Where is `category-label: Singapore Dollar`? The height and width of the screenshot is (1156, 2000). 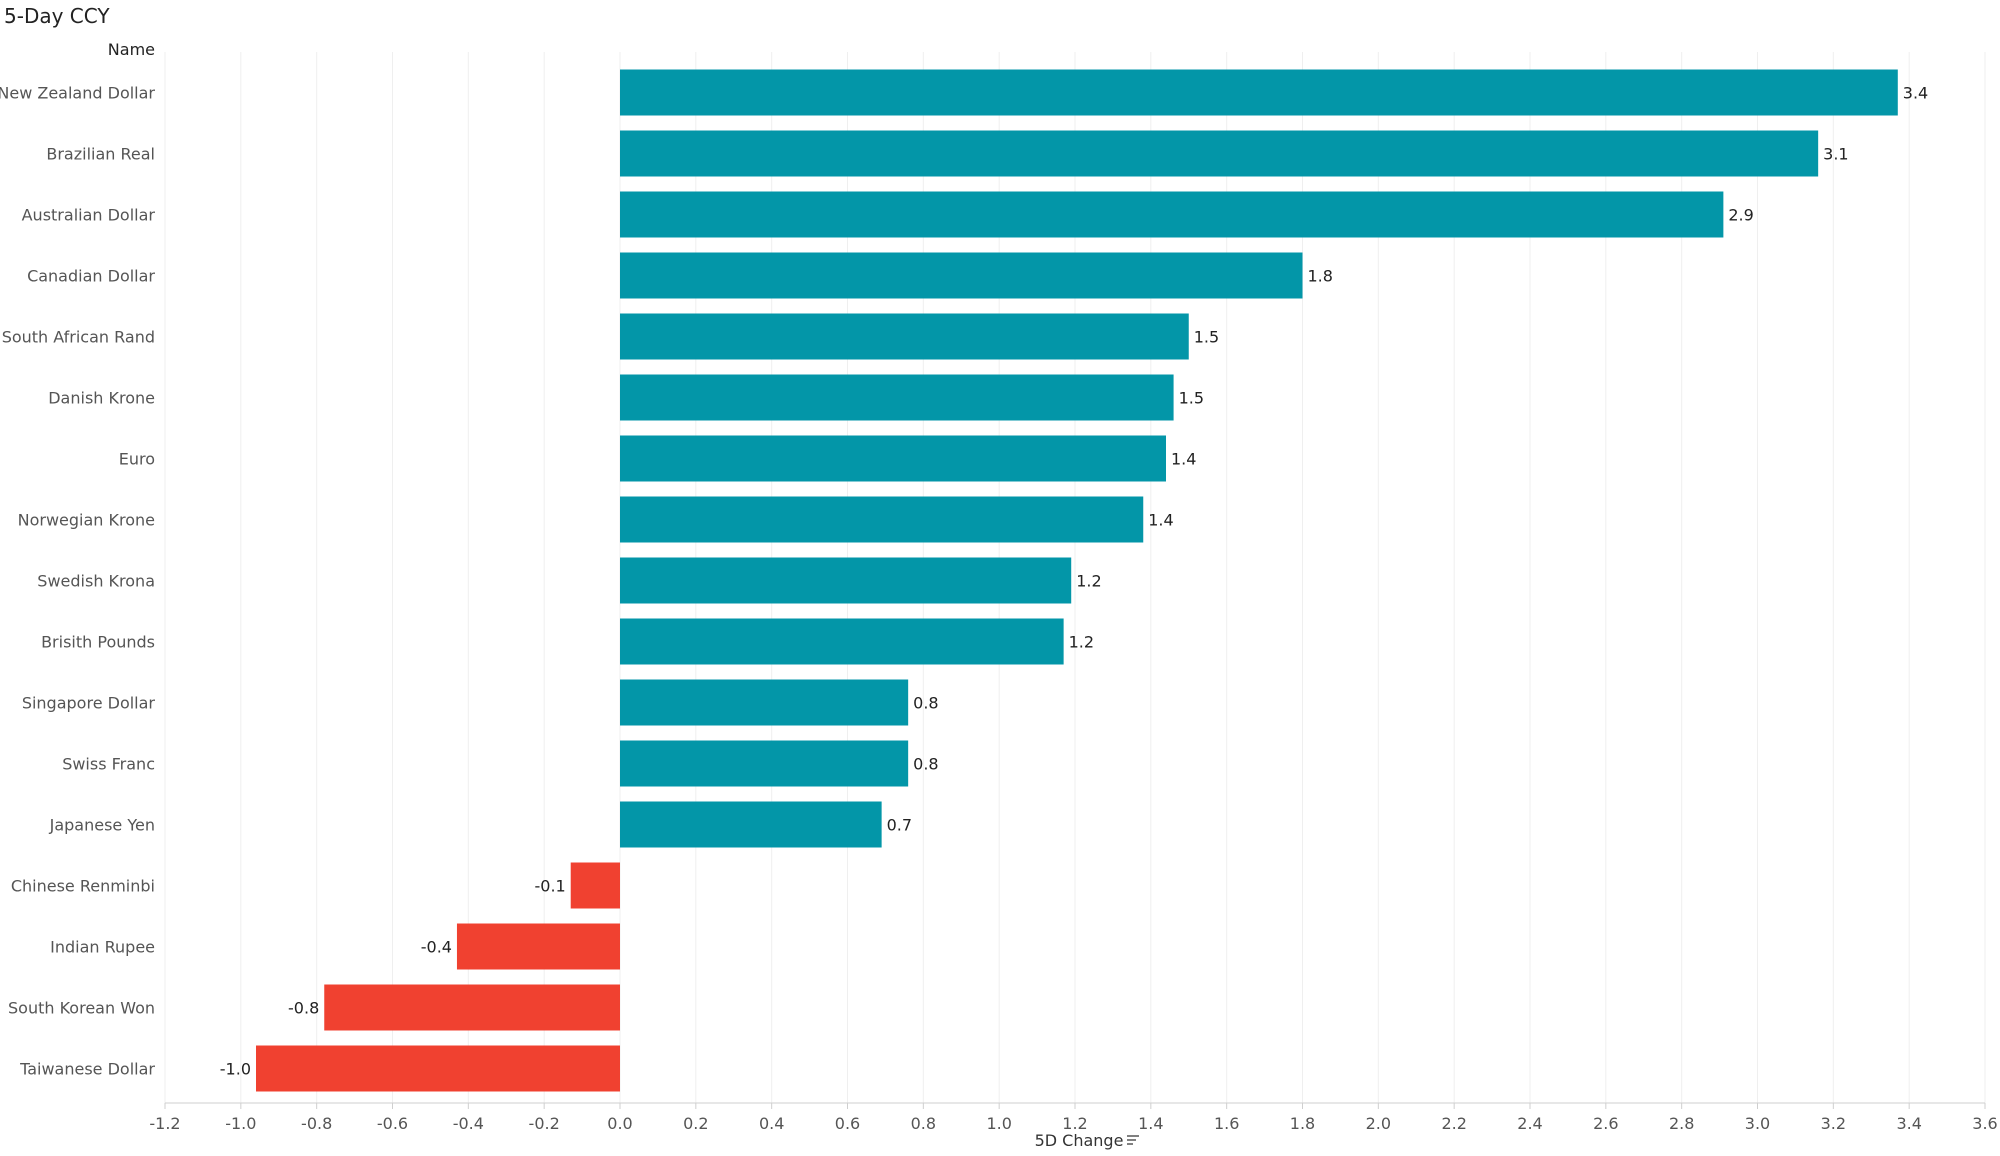 category-label: Singapore Dollar is located at coordinates (89, 703).